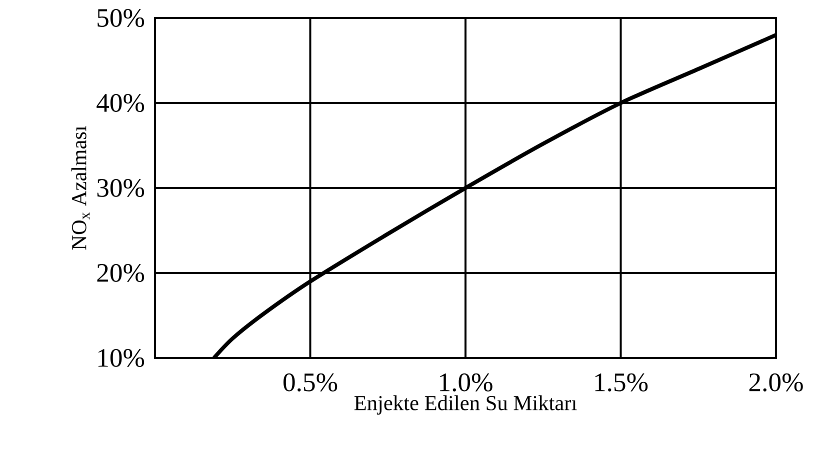  Describe the element at coordinates (121, 18) in the screenshot. I see `y-tick-label: 50%` at that location.